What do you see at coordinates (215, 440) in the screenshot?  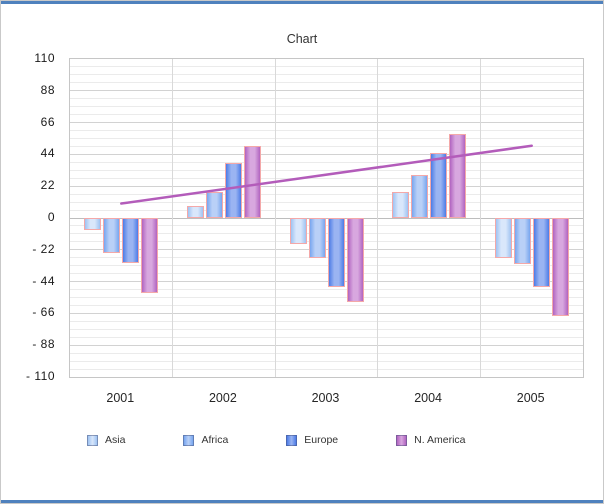 I see `legend-label: Africa` at bounding box center [215, 440].